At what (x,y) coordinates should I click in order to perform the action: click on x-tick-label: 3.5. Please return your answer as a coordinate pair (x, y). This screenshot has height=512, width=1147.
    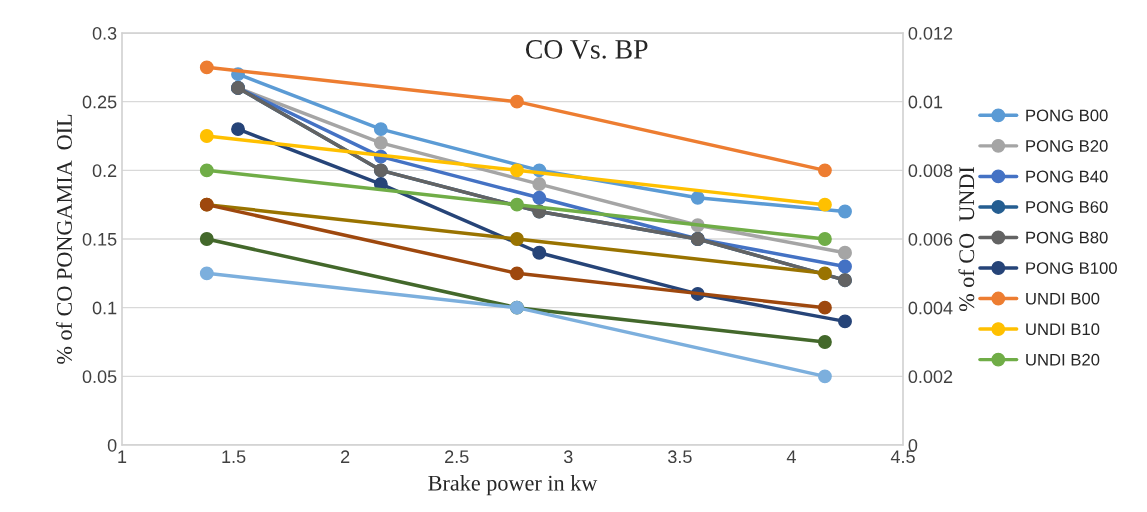
    Looking at the image, I should click on (680, 457).